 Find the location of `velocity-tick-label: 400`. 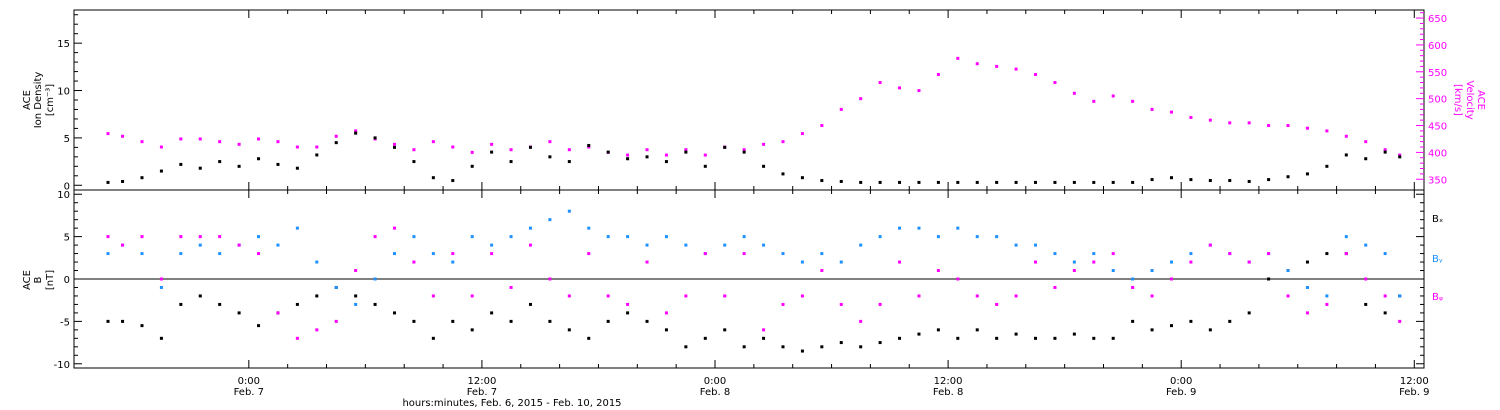

velocity-tick-label: 400 is located at coordinates (1437, 153).